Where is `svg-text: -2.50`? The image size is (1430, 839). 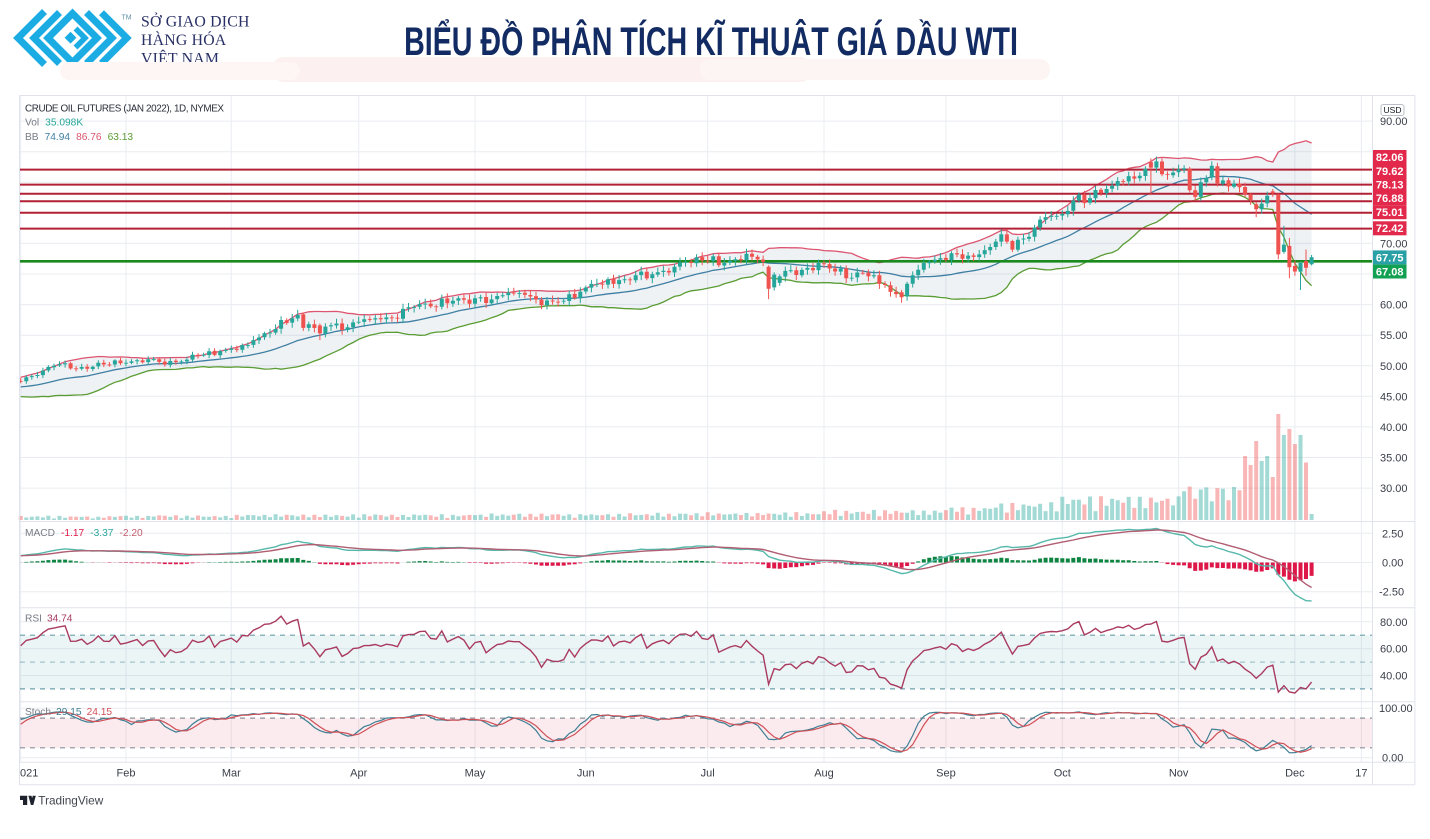
svg-text: -2.50 is located at coordinates (1391, 593).